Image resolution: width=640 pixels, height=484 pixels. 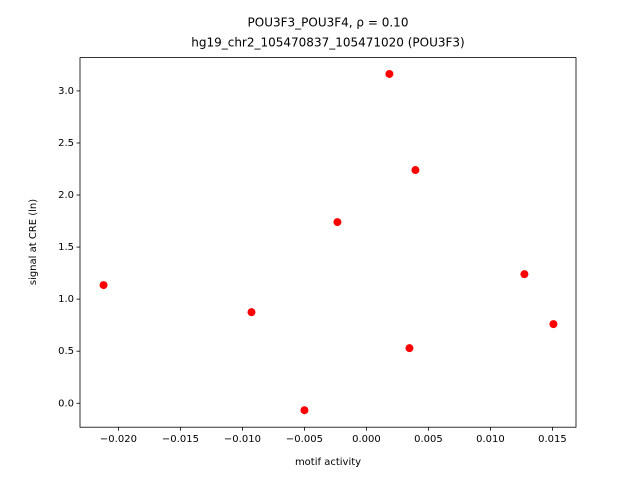 What do you see at coordinates (66, 247) in the screenshot?
I see `y-tick-label: 1.5` at bounding box center [66, 247].